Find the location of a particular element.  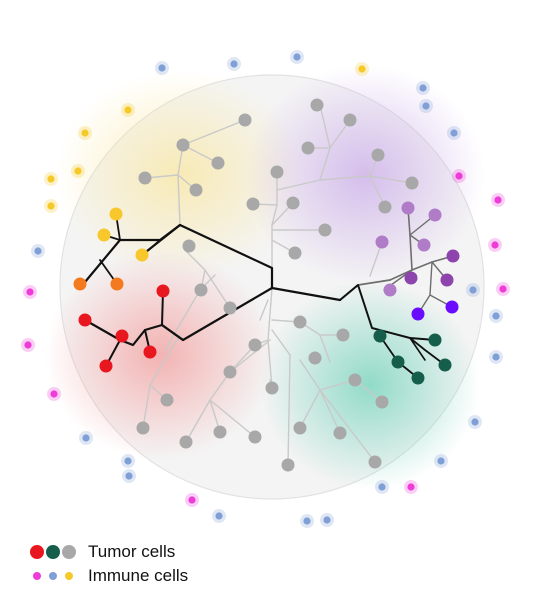

legend: Tumor cells Immune cells is located at coordinates (109, 564).